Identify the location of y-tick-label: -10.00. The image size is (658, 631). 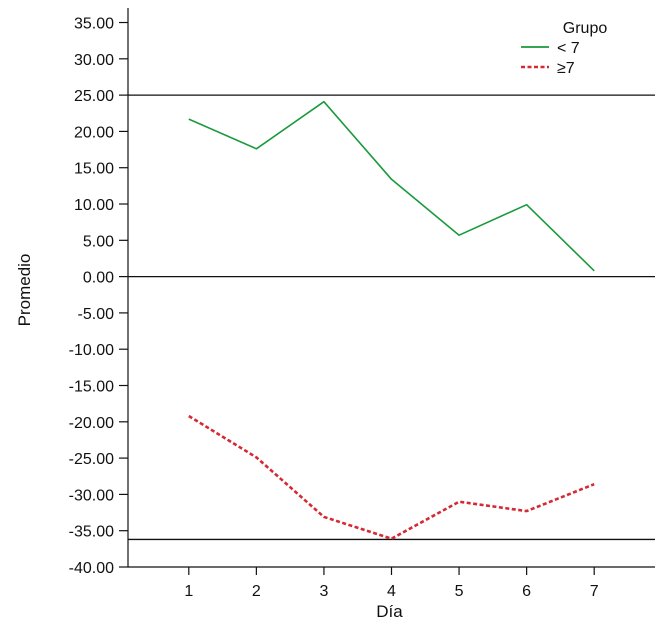
(91, 350).